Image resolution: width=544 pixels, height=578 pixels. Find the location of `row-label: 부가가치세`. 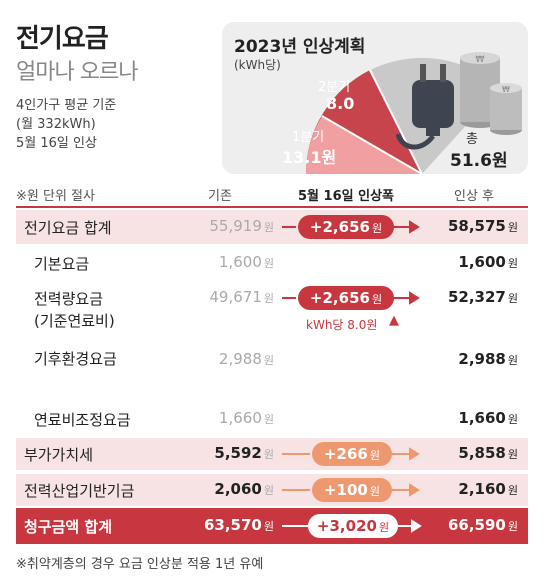

row-label: 부가가치세 is located at coordinates (59, 455).